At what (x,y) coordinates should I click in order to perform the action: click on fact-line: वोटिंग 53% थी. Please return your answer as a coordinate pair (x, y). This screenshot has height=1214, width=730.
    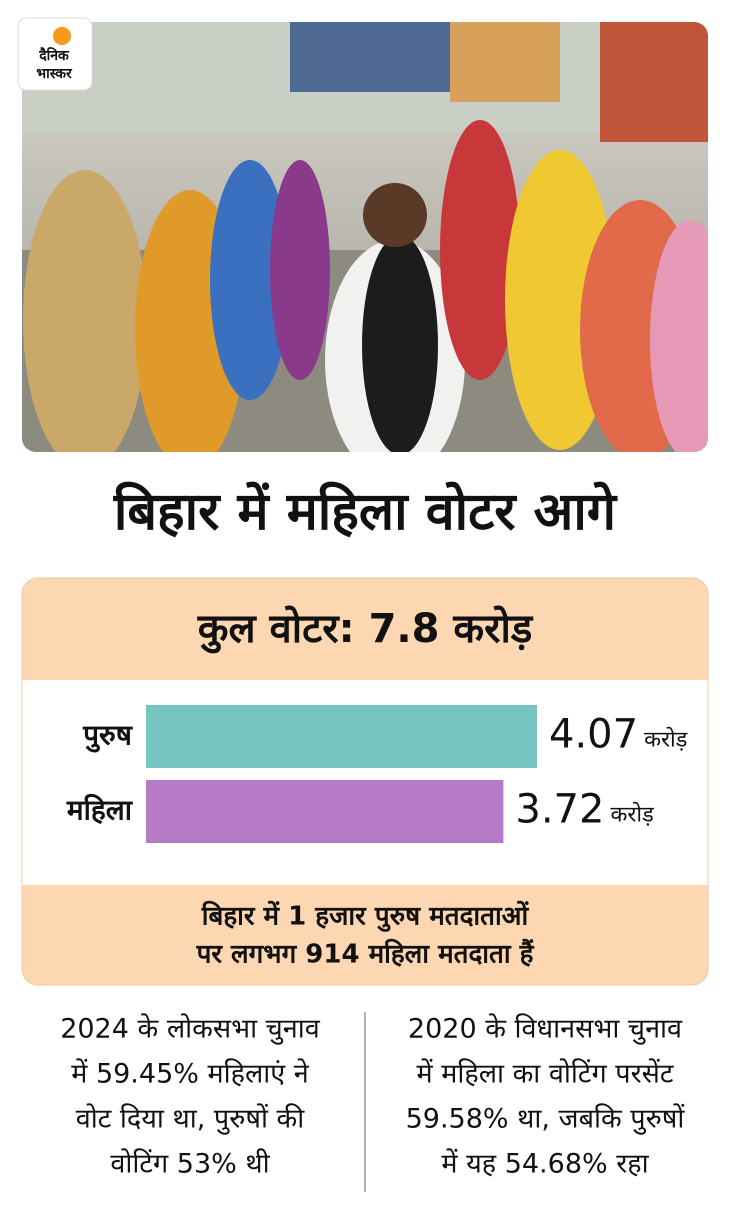
    Looking at the image, I should click on (190, 1164).